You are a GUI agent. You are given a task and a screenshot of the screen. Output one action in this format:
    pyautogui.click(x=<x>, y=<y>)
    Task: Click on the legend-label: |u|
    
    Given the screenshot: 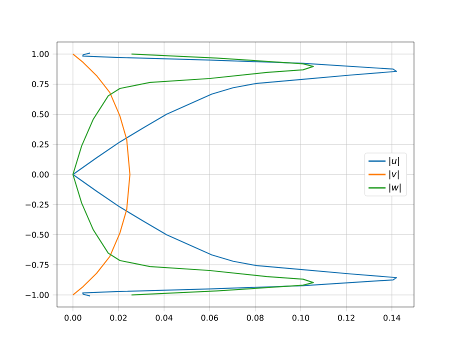 What is the action you would take?
    pyautogui.click(x=394, y=161)
    